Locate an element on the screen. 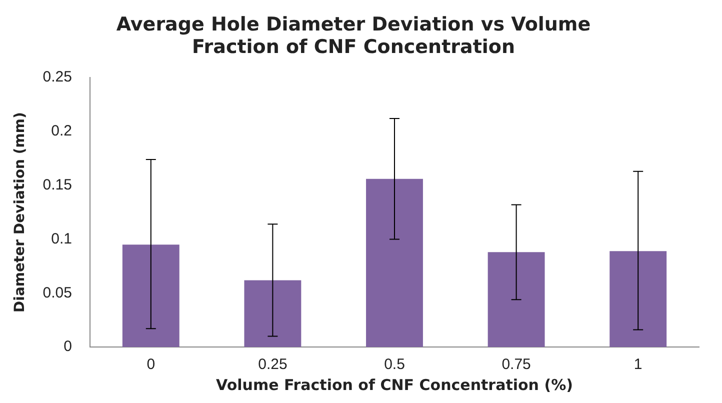 The image size is (722, 403). y-tick-label: 0.15 is located at coordinates (57, 185).